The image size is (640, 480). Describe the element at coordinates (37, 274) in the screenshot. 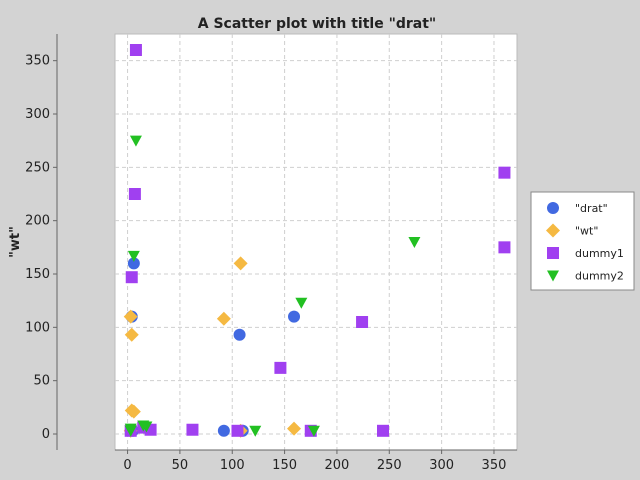

I see `y-tick-label: 150` at that location.